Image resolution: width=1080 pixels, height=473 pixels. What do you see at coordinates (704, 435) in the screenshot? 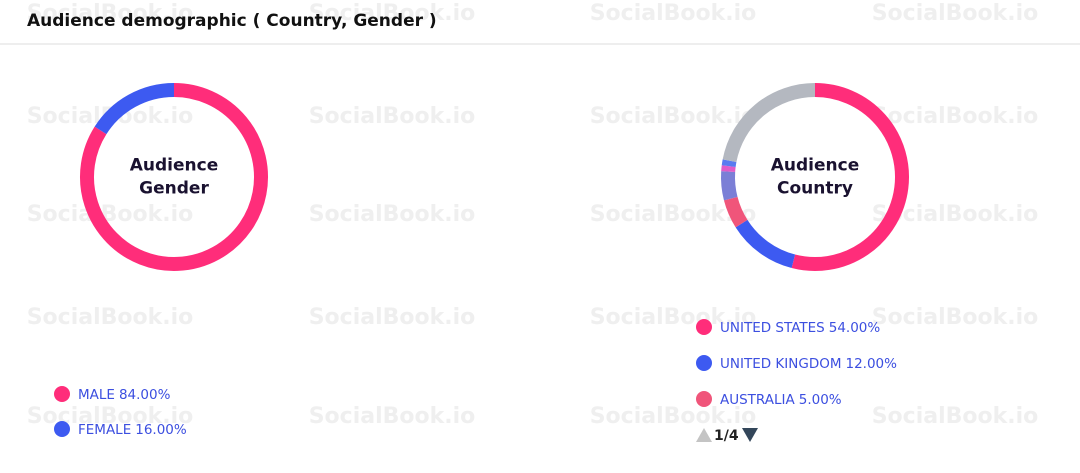
I see `page-up` at bounding box center [704, 435].